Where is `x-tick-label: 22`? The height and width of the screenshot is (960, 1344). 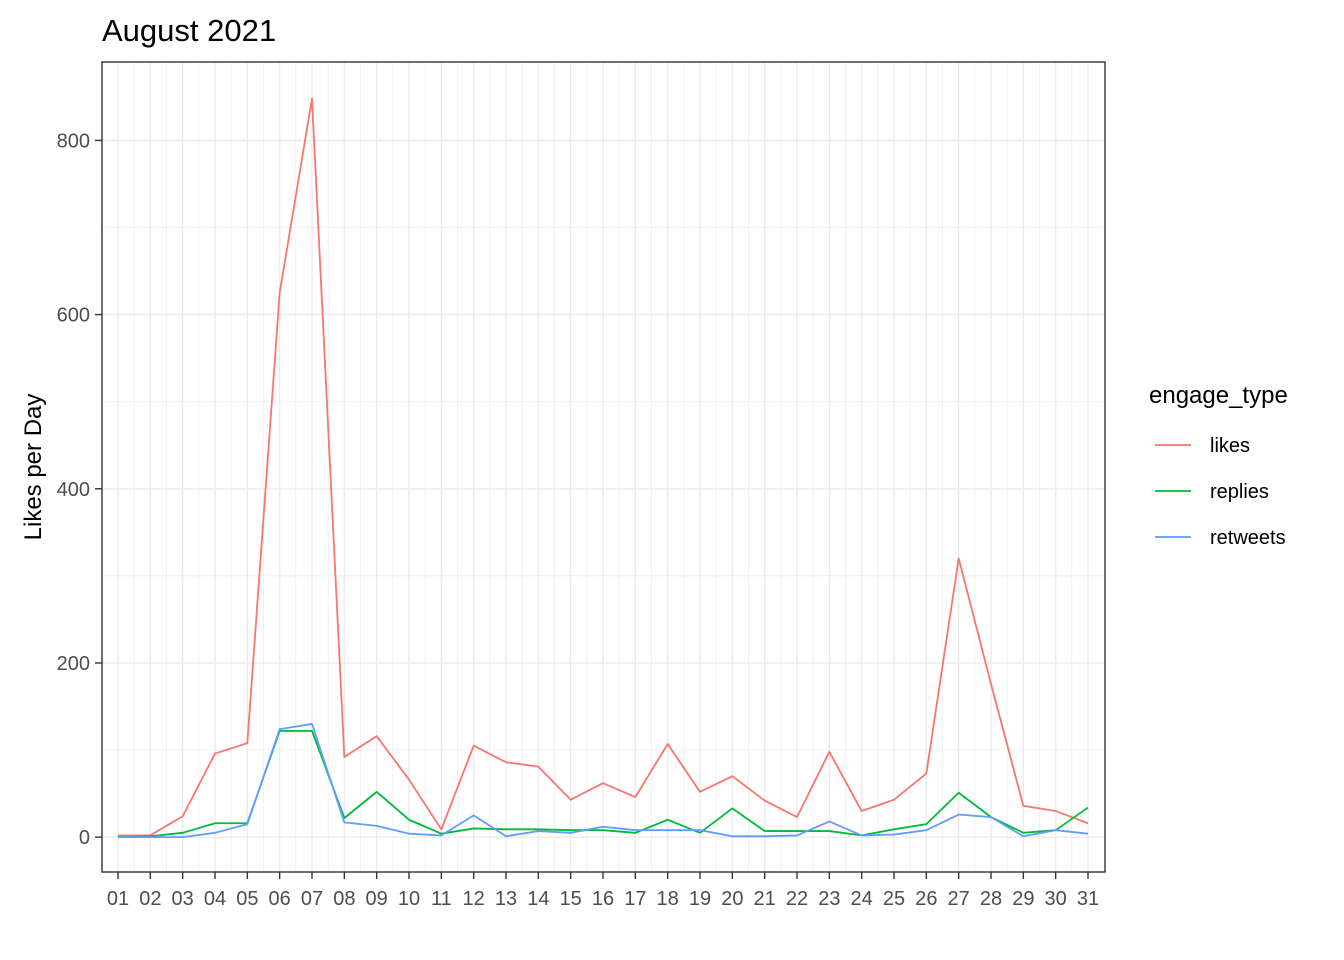
x-tick-label: 22 is located at coordinates (797, 899).